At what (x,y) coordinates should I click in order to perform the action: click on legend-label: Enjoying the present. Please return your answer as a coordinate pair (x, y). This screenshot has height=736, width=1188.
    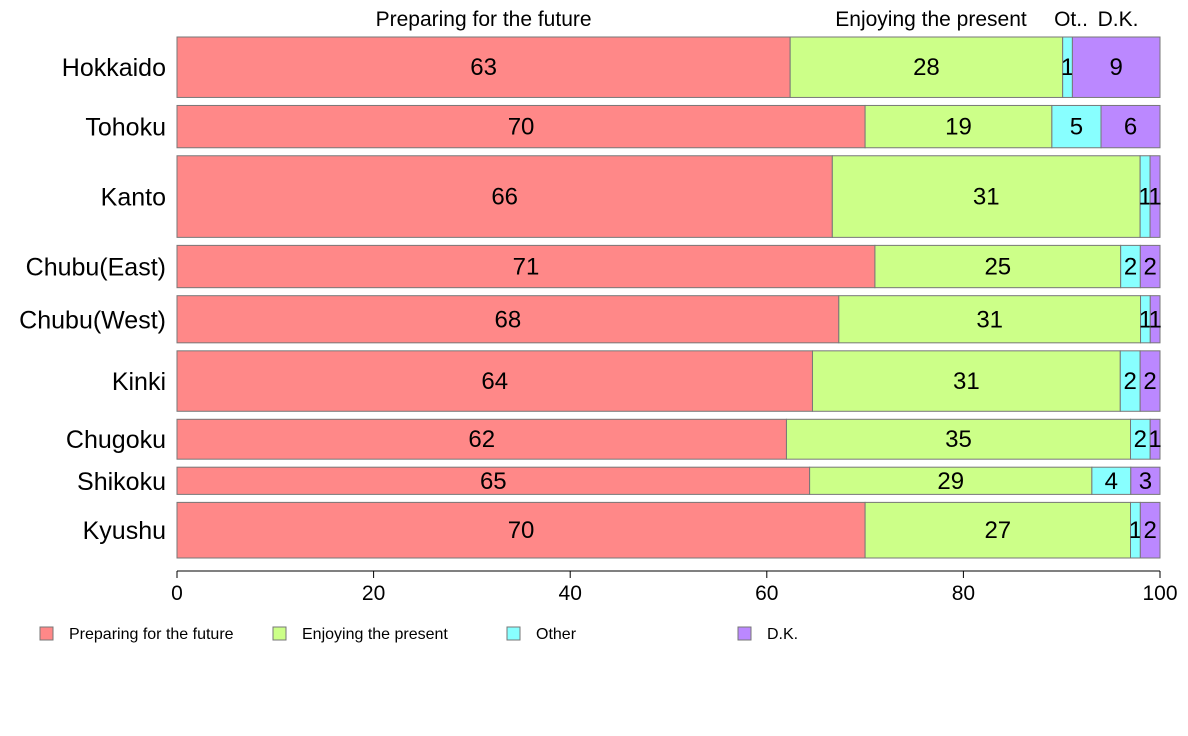
    Looking at the image, I should click on (375, 634).